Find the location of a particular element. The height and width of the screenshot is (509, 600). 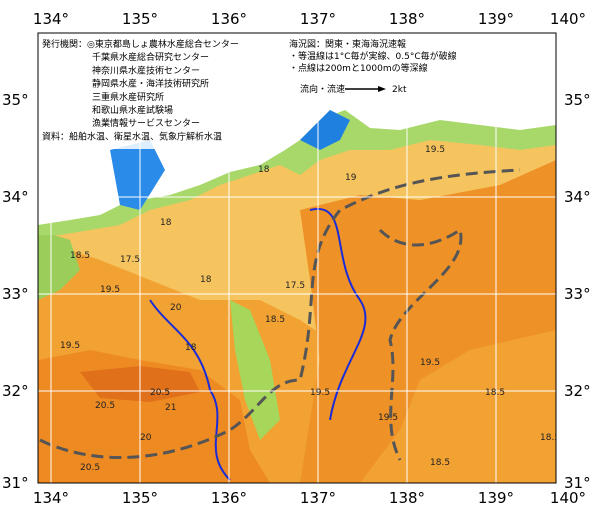

publisher-line: 千葉県水産総合研究センター is located at coordinates (150, 57).